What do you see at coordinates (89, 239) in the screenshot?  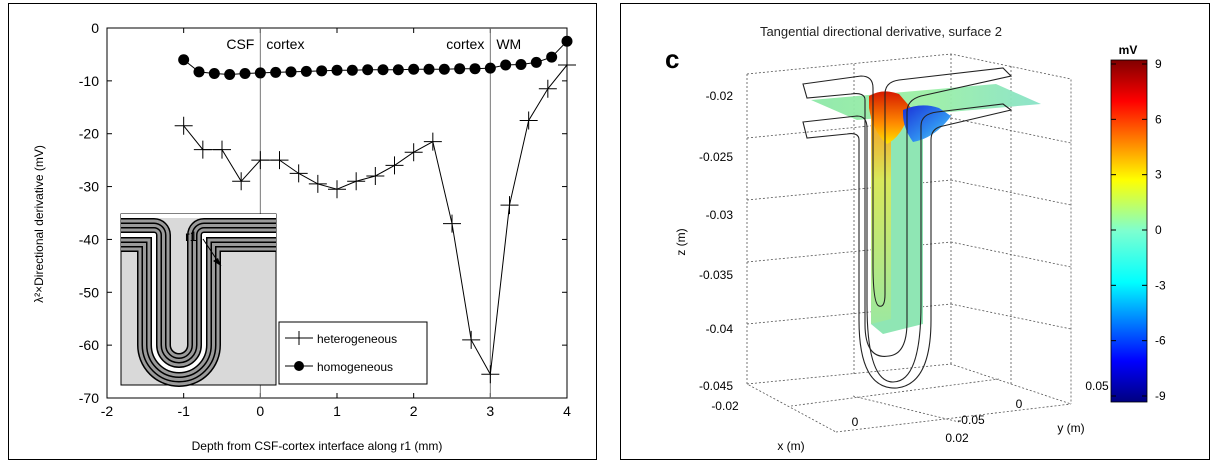 I see `y-tick-label: -40` at bounding box center [89, 239].